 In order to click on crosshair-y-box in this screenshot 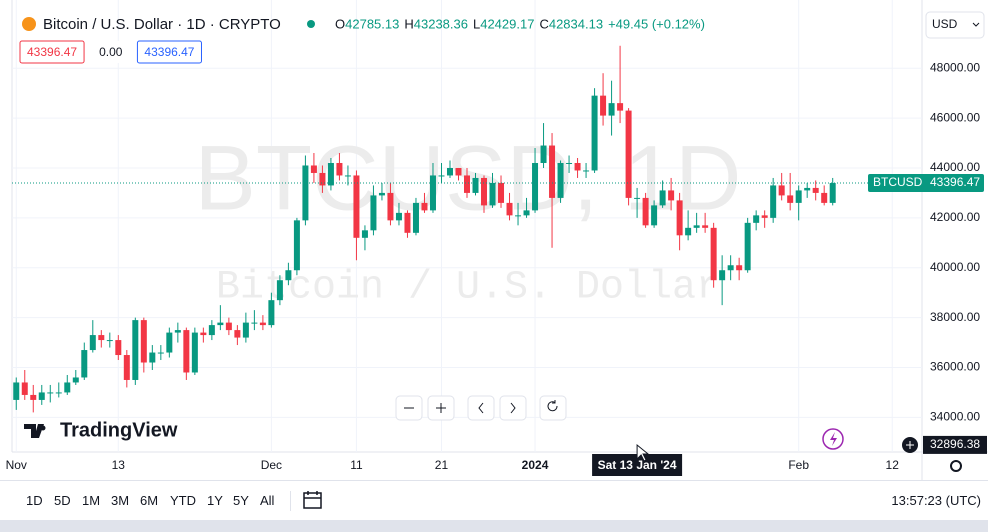, I will do `click(955, 444)`.